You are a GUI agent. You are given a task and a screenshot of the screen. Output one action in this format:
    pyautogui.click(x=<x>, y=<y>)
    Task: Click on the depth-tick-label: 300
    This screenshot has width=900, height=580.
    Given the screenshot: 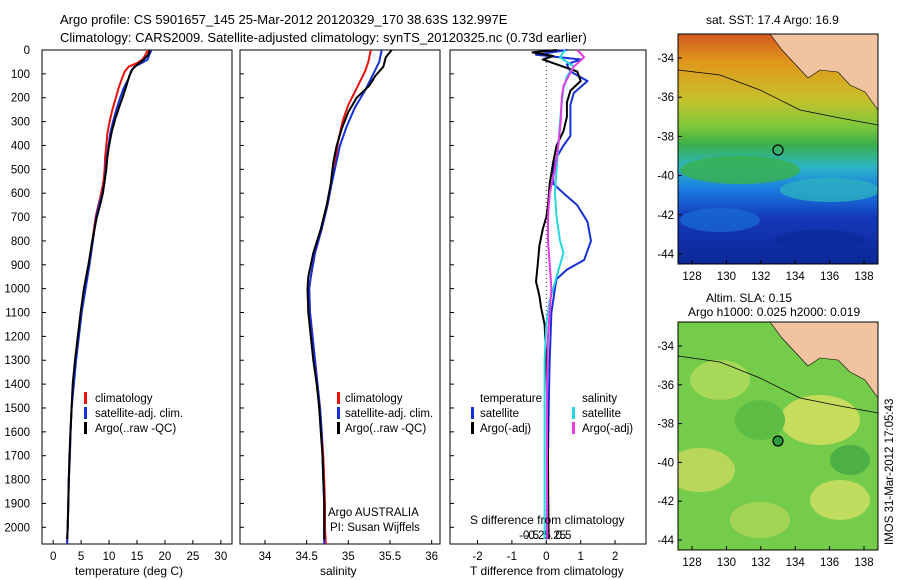 What is the action you would take?
    pyautogui.click(x=20, y=123)
    